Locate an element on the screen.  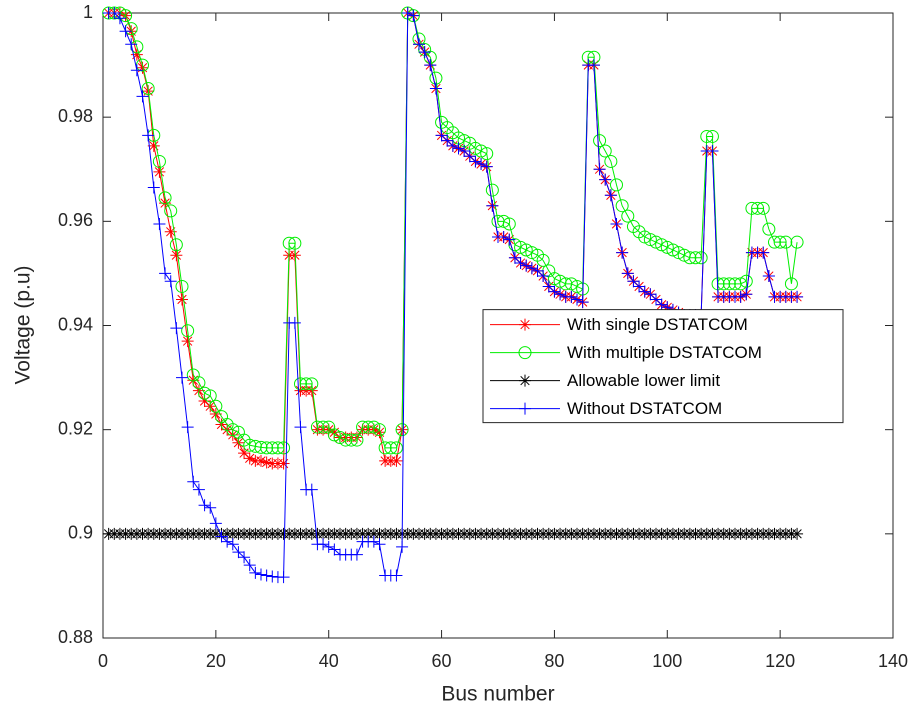
legend-marker is located at coordinates (525, 324).